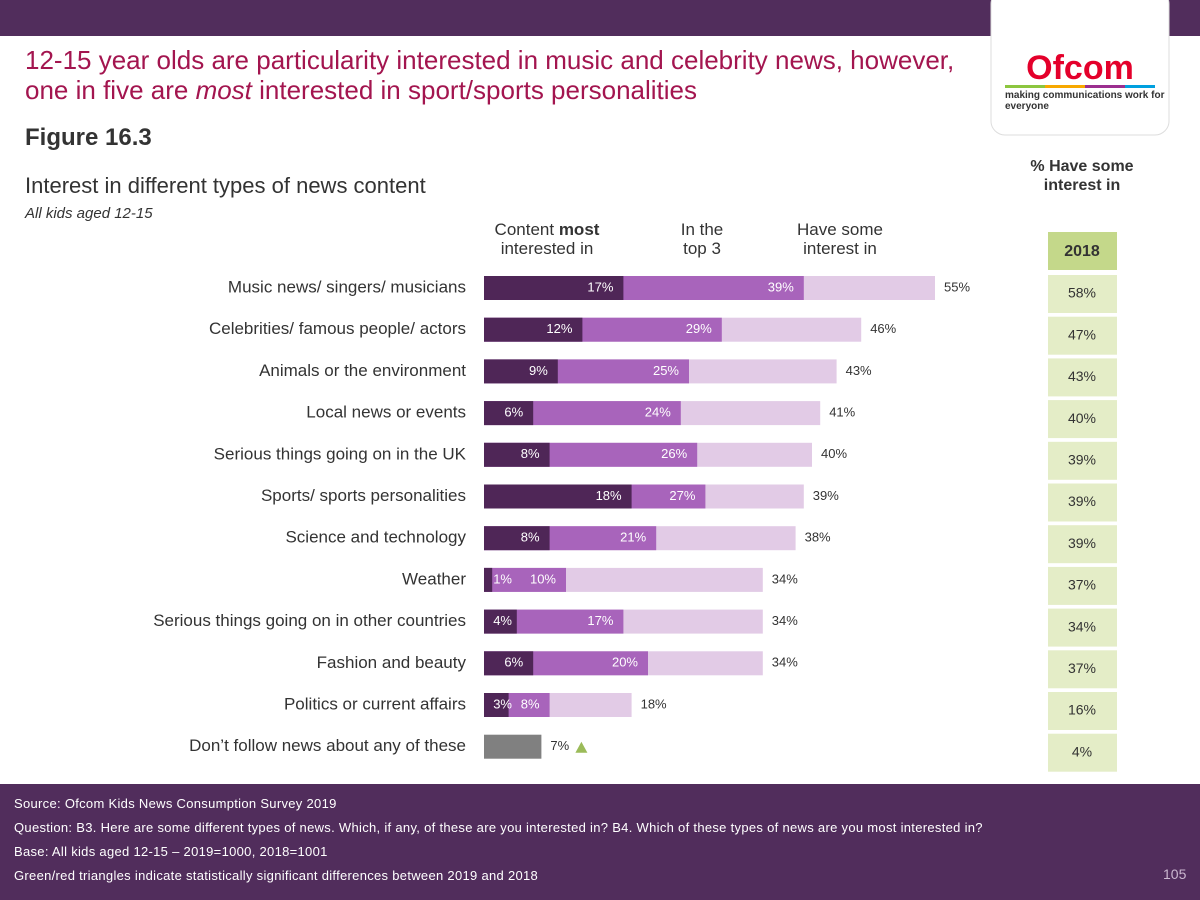 Image resolution: width=1200 pixels, height=900 pixels. Describe the element at coordinates (702, 239) in the screenshot. I see `legend-label: In the top 3` at that location.